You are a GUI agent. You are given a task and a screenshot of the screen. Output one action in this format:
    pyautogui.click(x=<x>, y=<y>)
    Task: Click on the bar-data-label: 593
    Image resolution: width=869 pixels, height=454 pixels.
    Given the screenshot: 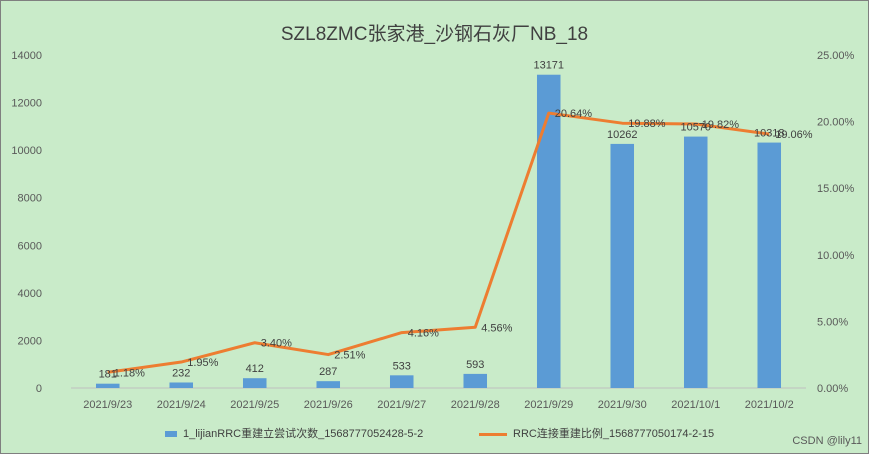 What is the action you would take?
    pyautogui.click(x=475, y=365)
    